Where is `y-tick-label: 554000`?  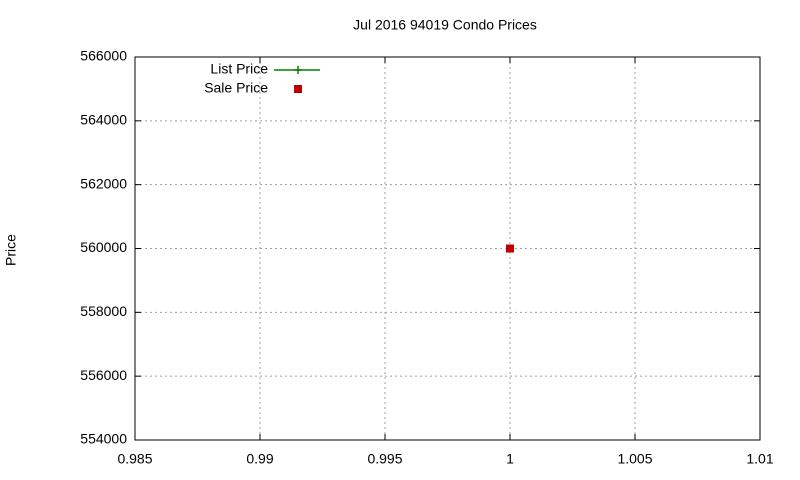 y-tick-label: 554000 is located at coordinates (103, 439).